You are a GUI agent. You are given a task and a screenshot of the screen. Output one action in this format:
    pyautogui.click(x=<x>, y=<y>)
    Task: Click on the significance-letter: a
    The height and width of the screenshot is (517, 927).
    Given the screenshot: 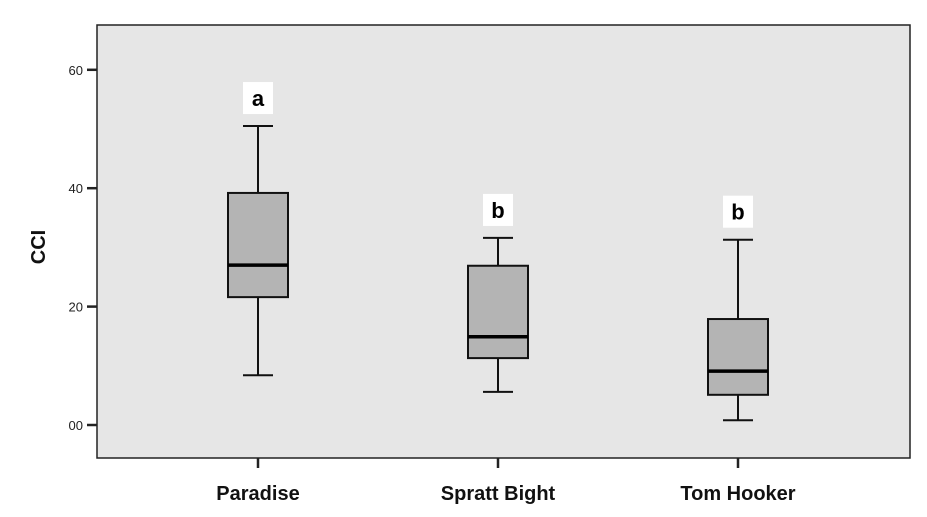 What is the action you would take?
    pyautogui.click(x=258, y=98)
    